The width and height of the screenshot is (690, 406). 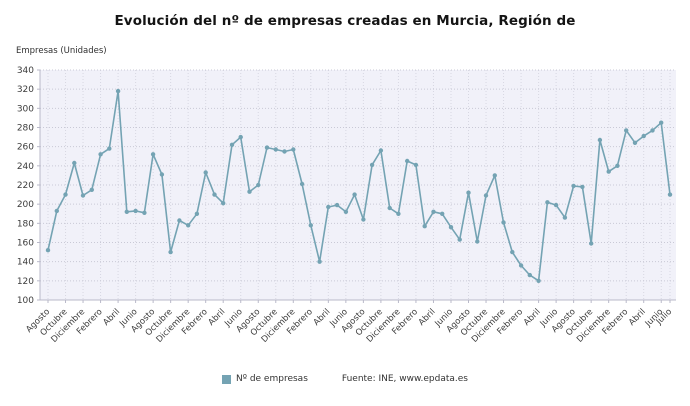 I want to click on legend-label: Nº de empresas, so click(x=271, y=379).